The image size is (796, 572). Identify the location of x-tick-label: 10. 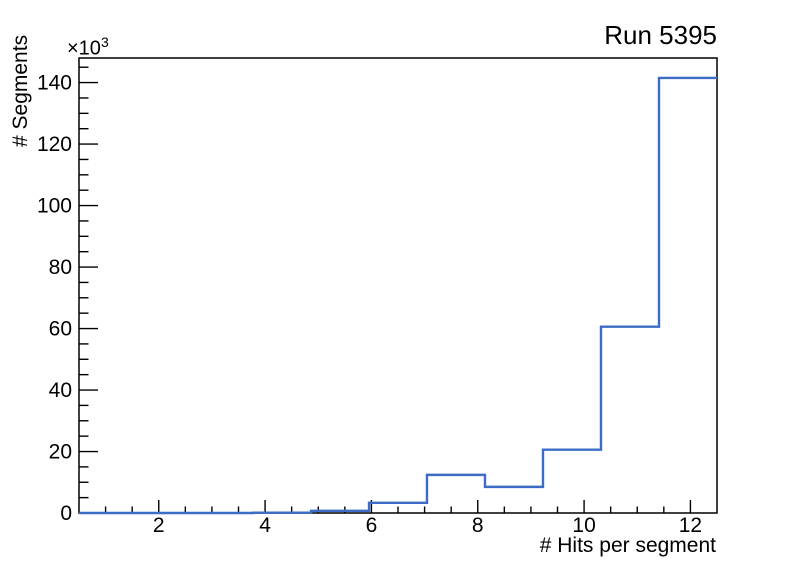
(583, 525).